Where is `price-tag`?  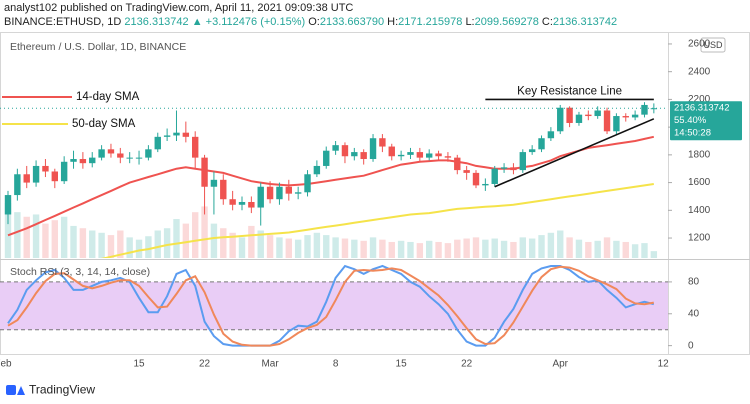
price-tag is located at coordinates (706, 121).